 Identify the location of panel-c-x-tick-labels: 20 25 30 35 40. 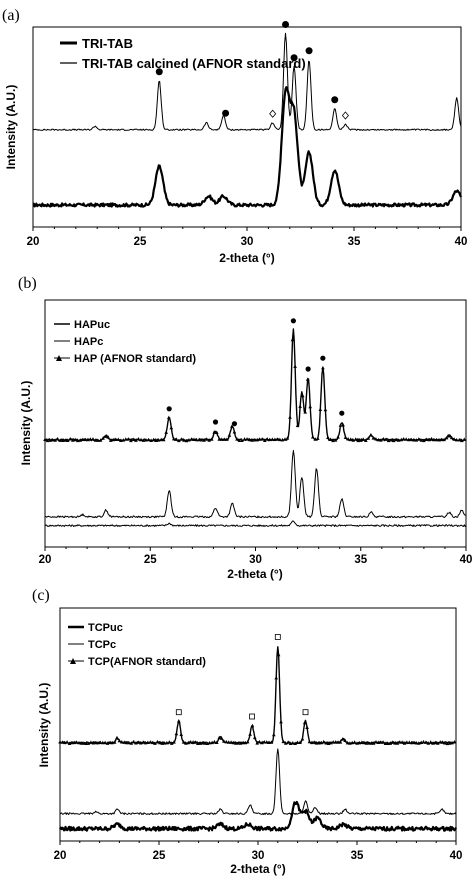
(258, 856).